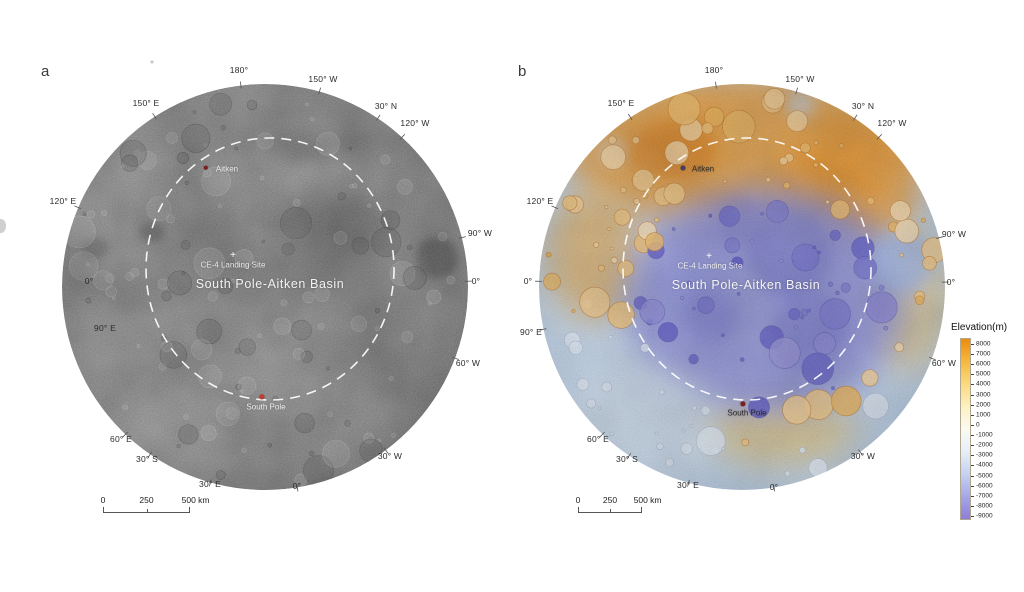 This screenshot has height=592, width=1024. What do you see at coordinates (984, 496) in the screenshot?
I see `colorbar-tick-label: -7000` at bounding box center [984, 496].